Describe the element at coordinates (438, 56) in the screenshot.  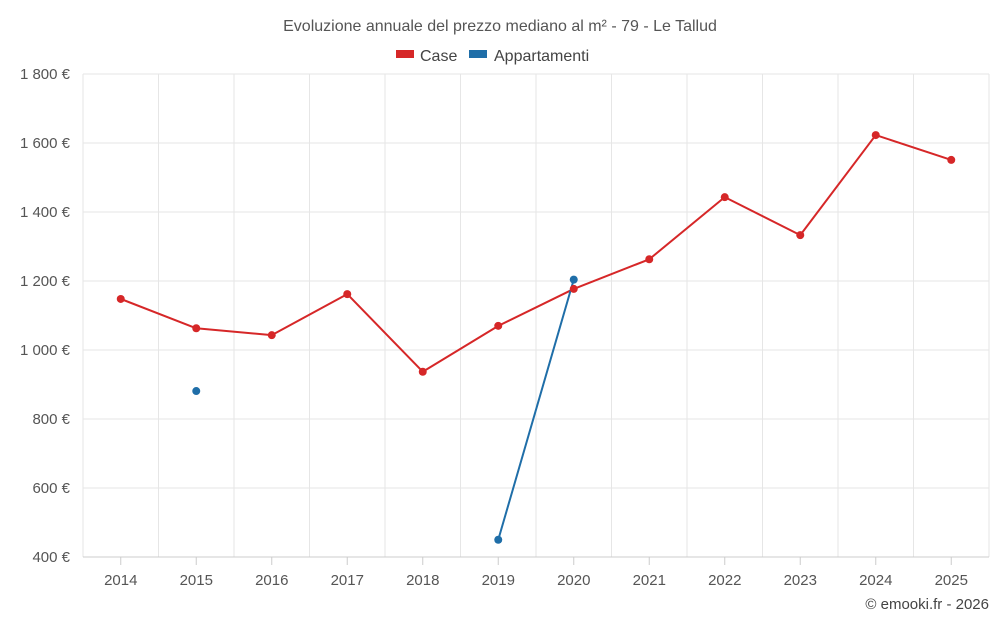
I see `legend-label-case: Case` at that location.